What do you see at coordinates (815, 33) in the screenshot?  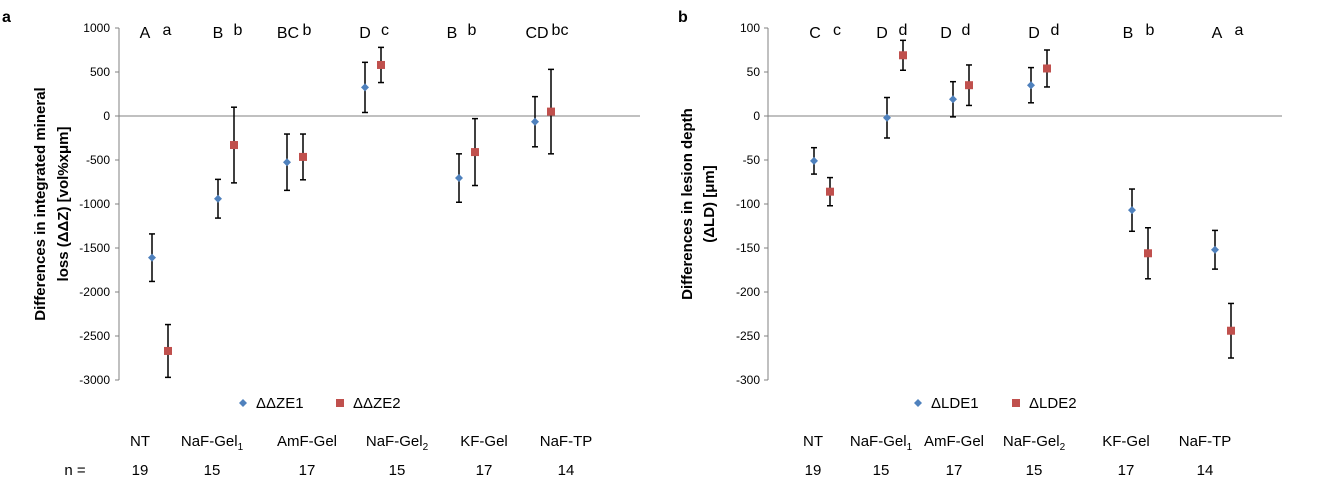 I see `significance-upper-label: C` at bounding box center [815, 33].